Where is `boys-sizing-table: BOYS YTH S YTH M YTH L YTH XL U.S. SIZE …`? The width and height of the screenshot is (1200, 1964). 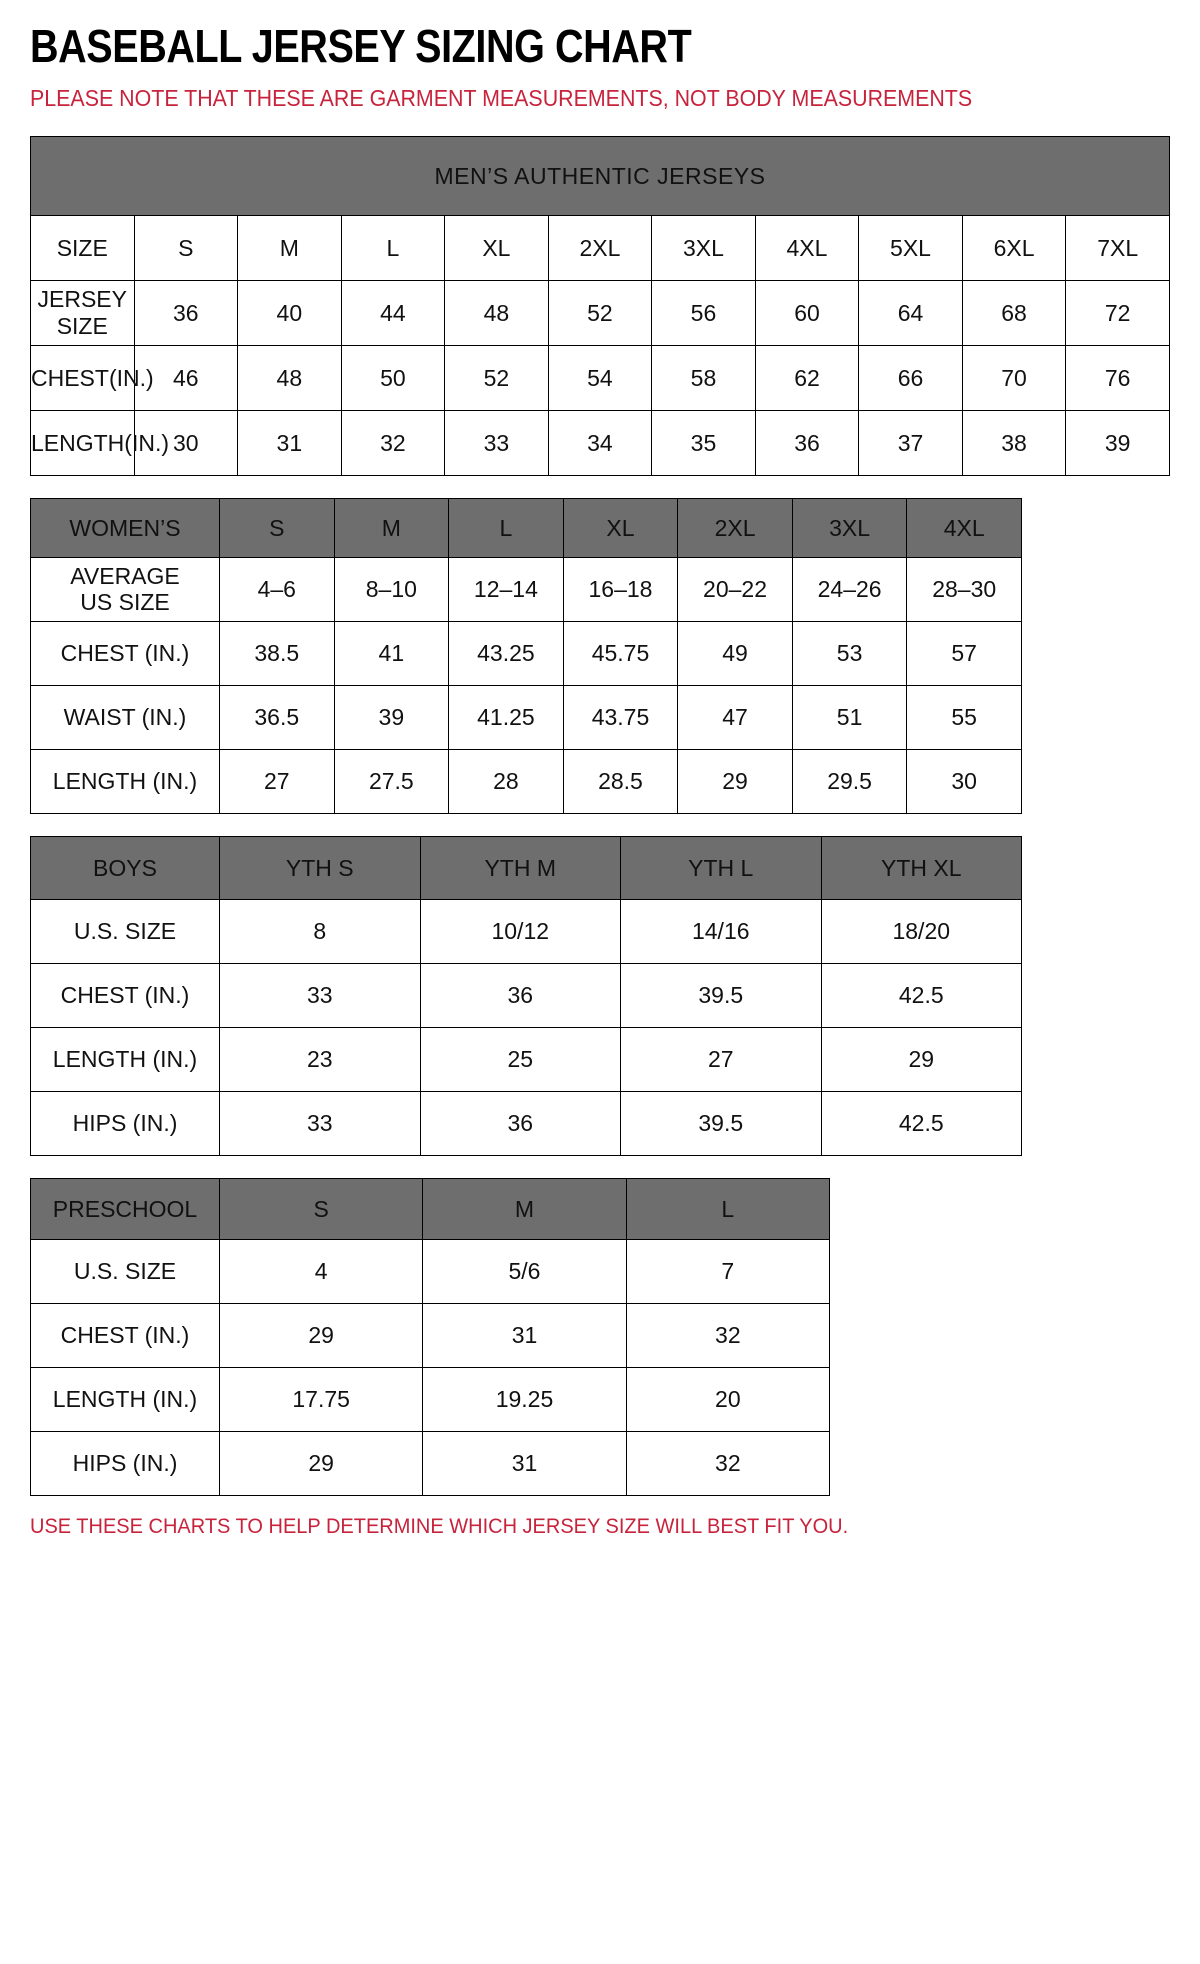
boys-sizing-table: BOYS YTH S YTH M YTH L YTH XL U.S. SIZE … is located at coordinates (526, 995).